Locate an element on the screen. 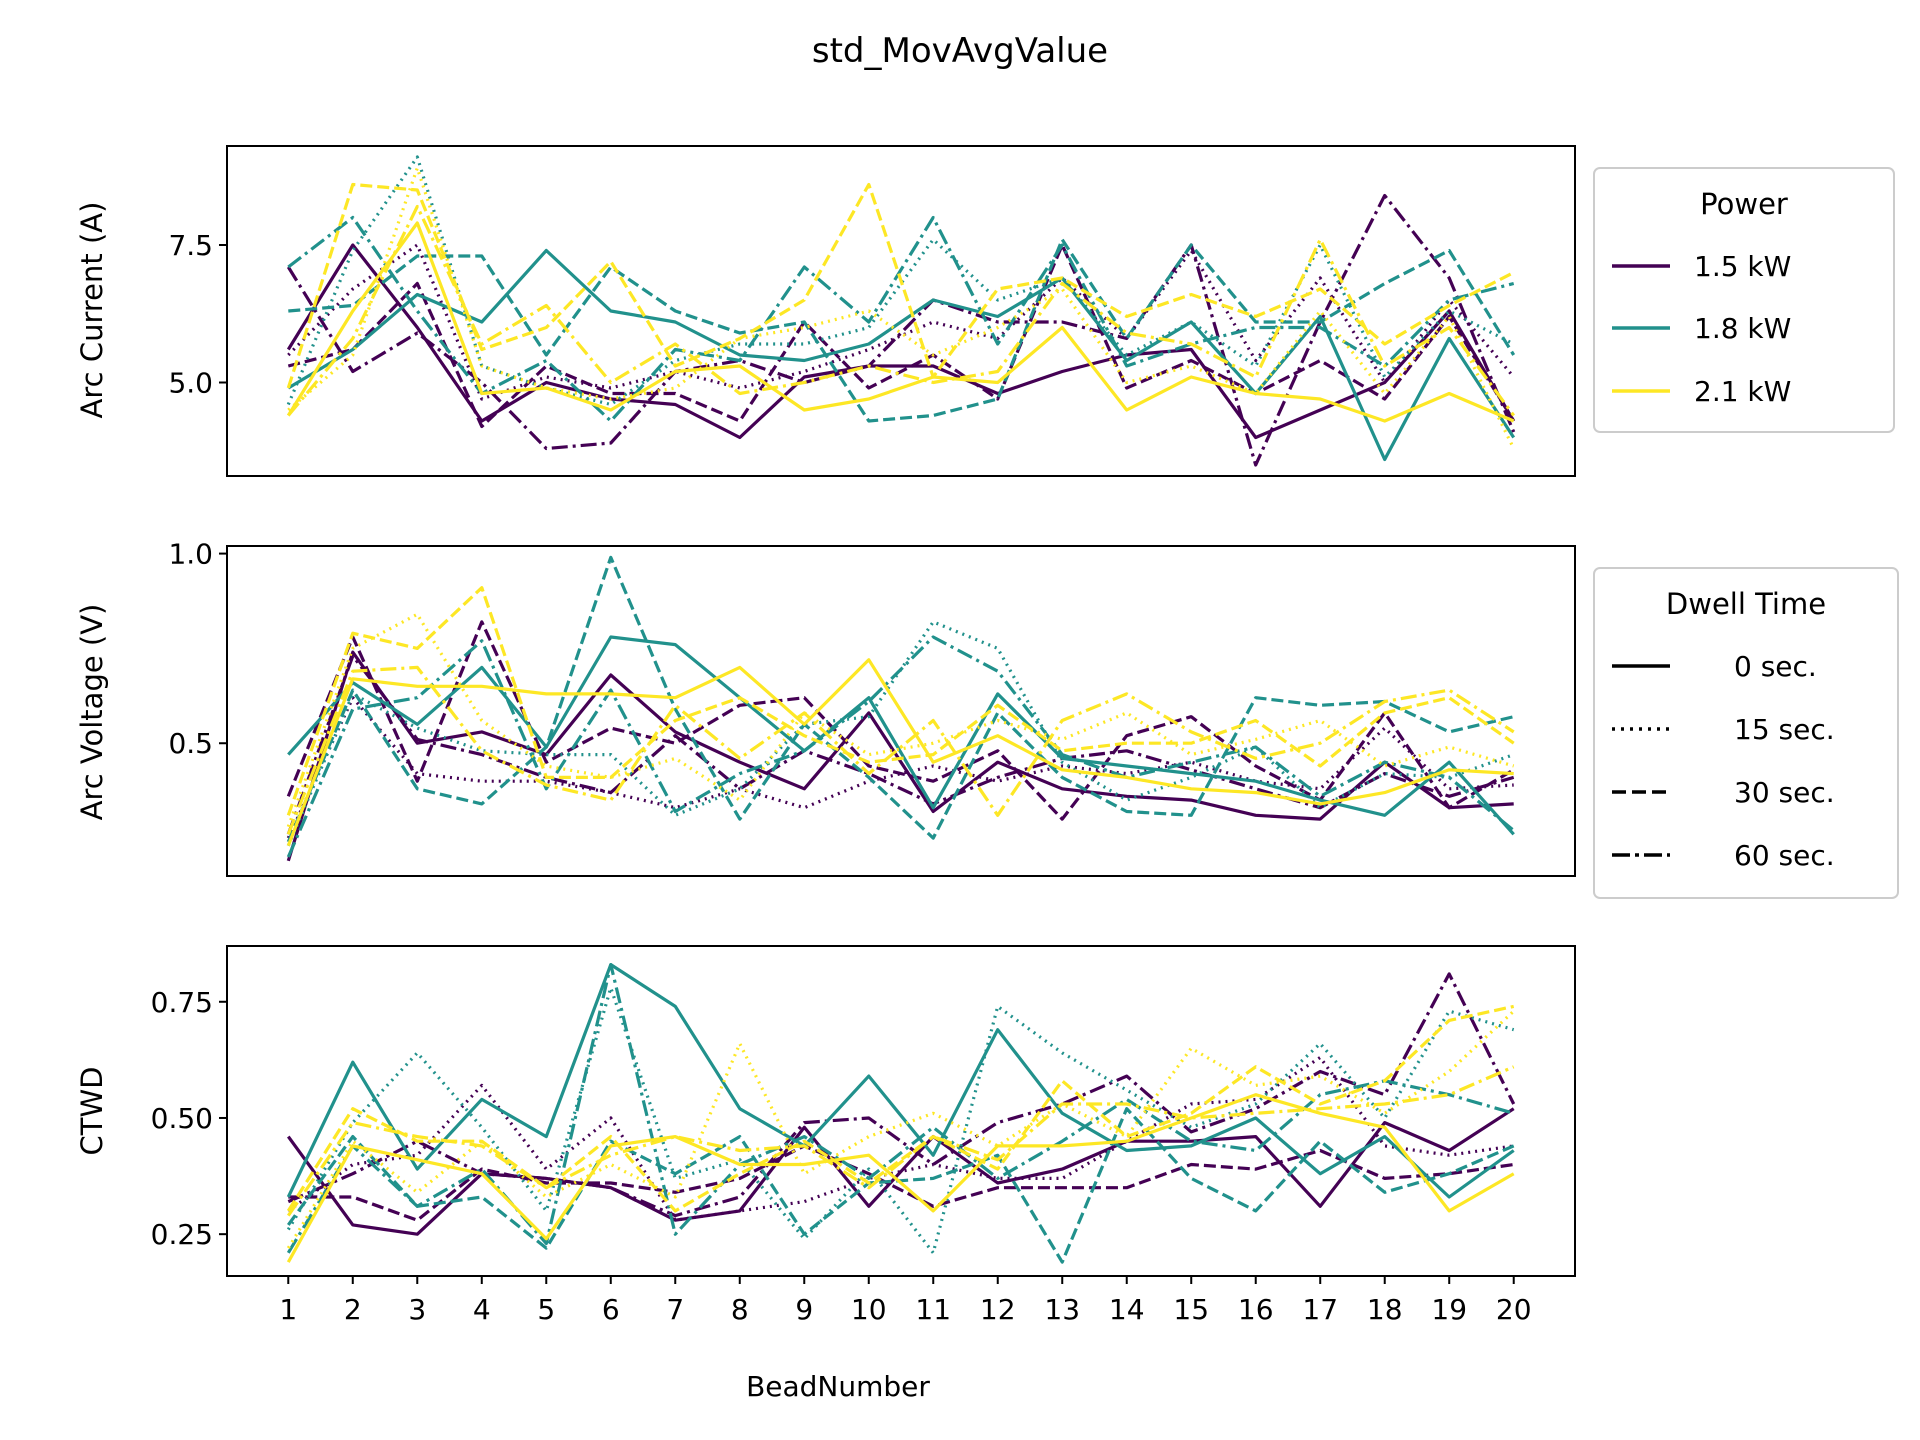 The width and height of the screenshot is (1920, 1440). legend-dwell-label-1: 0 sec. is located at coordinates (1775, 666).